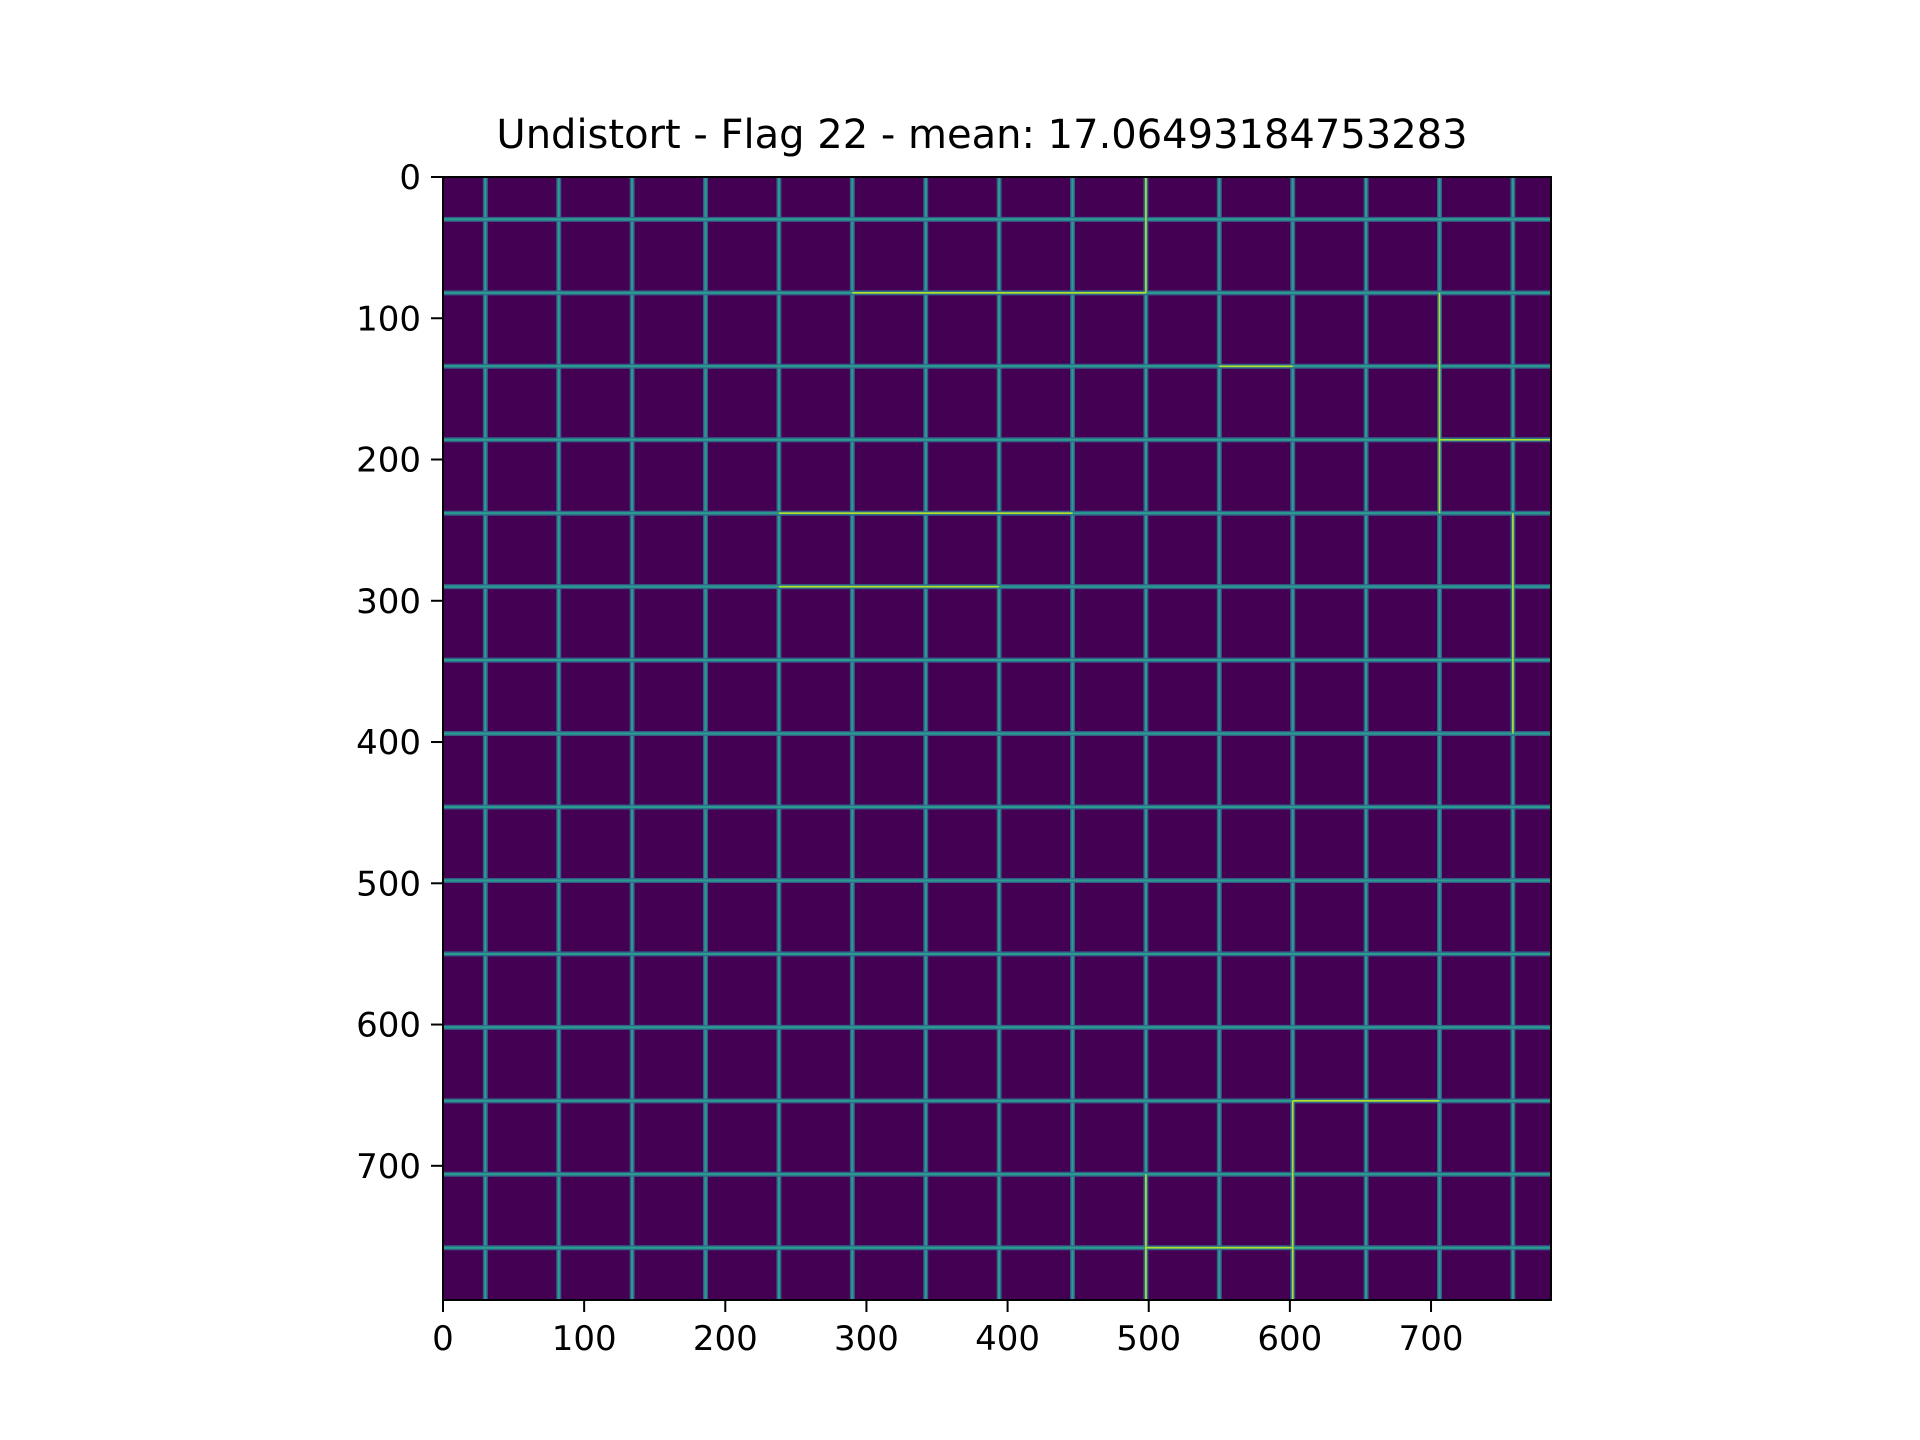 The height and width of the screenshot is (1440, 1920). What do you see at coordinates (866, 1339) in the screenshot?
I see `x-tick-label-3: 300` at bounding box center [866, 1339].